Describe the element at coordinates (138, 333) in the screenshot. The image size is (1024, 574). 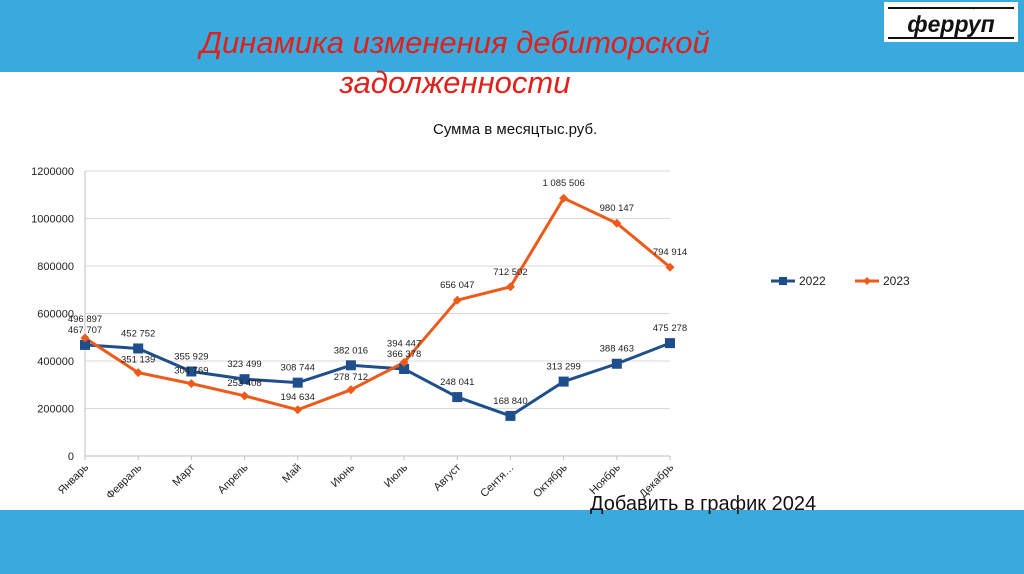
I see `data-label: 452 752` at that location.